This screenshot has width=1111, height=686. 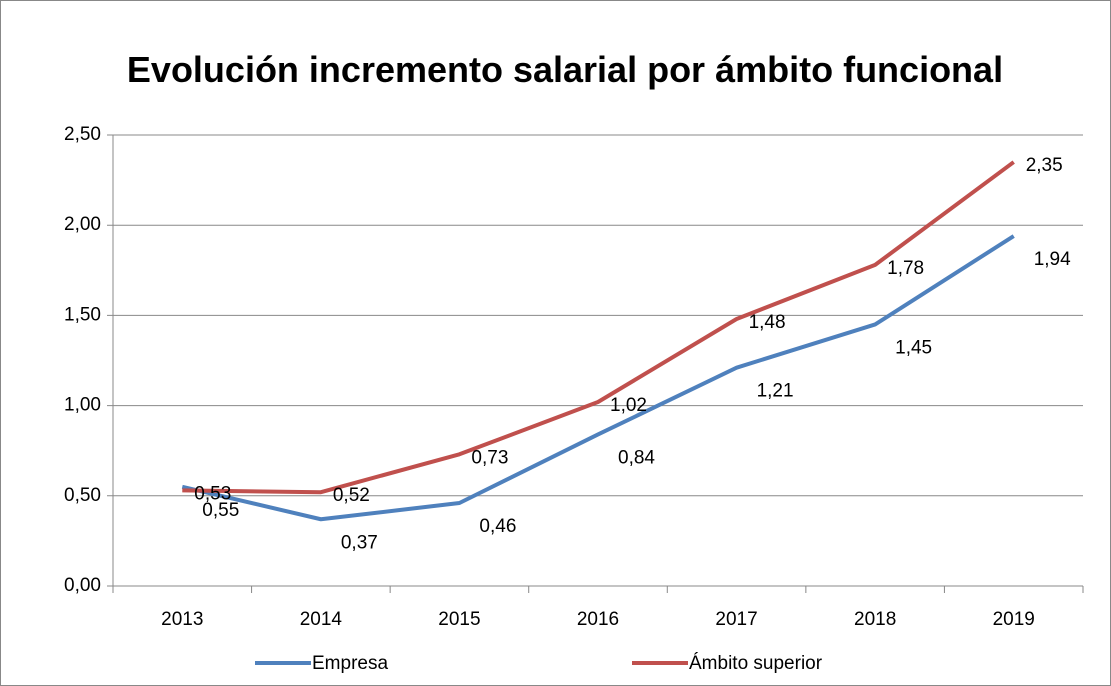 What do you see at coordinates (628, 405) in the screenshot?
I see `data-label: 1,02` at bounding box center [628, 405].